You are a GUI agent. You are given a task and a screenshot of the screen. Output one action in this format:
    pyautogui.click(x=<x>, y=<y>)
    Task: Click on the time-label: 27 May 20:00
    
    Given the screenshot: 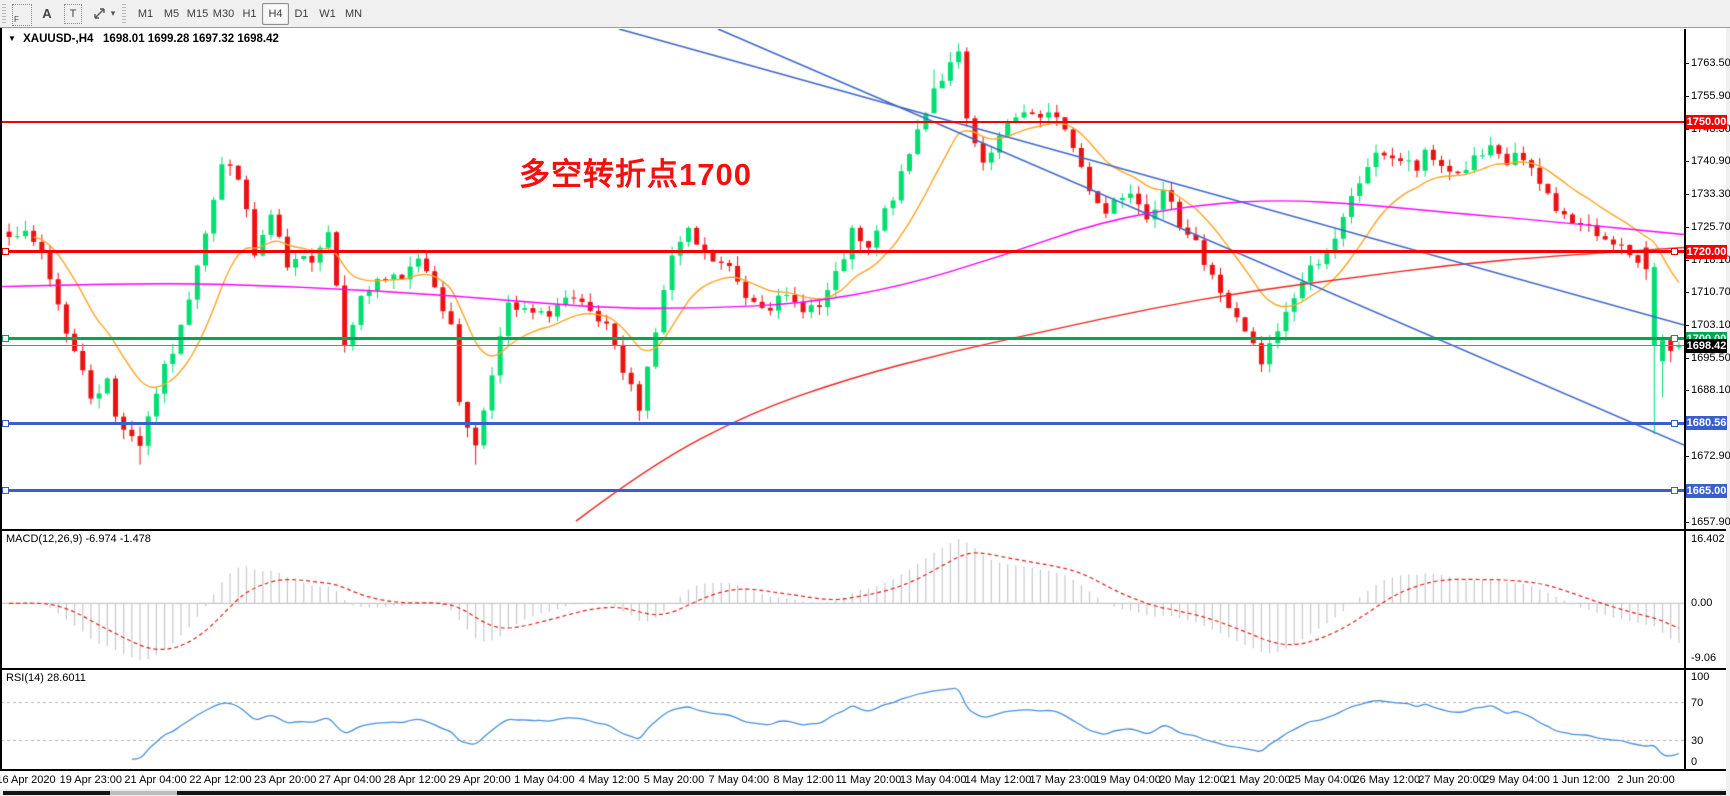 What is the action you would take?
    pyautogui.click(x=1451, y=780)
    